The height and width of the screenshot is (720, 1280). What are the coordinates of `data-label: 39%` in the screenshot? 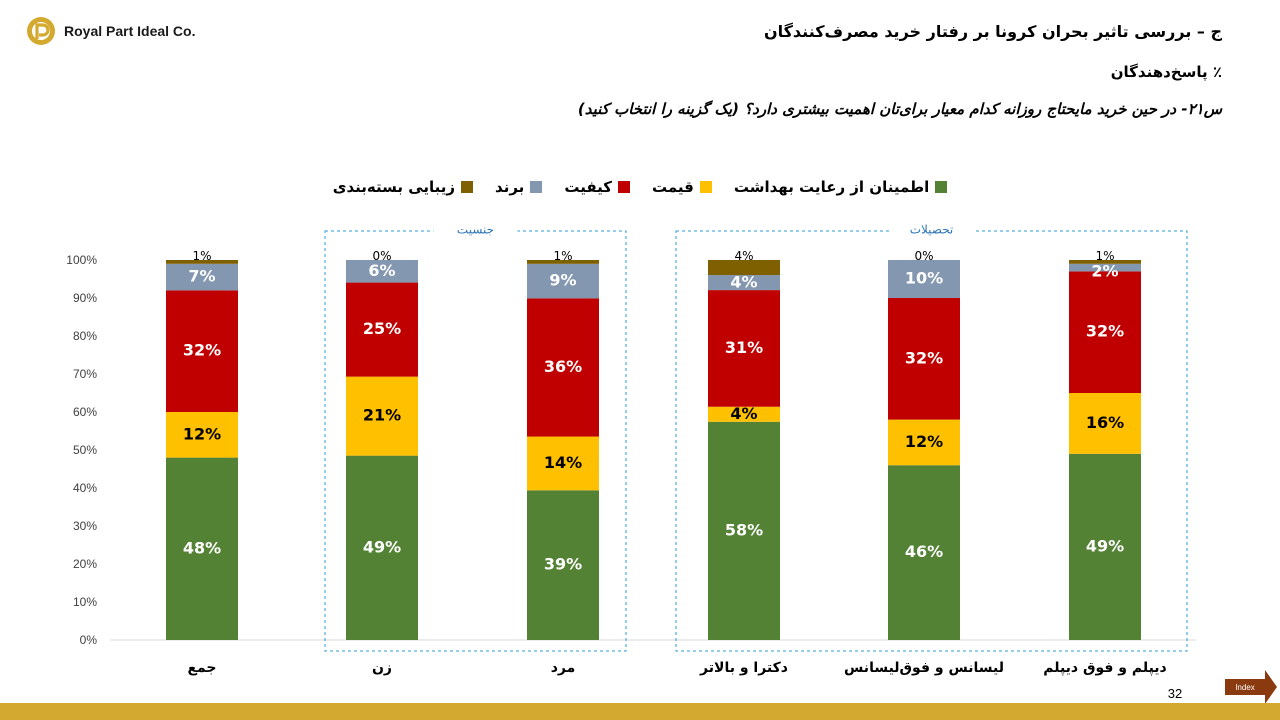 It's located at (563, 564).